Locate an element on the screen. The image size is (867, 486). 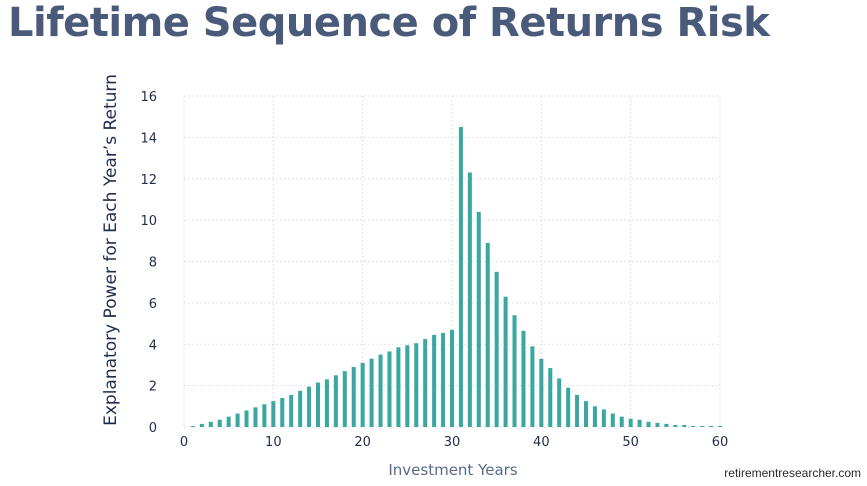
x-axis-label: Investment Years is located at coordinates (452, 470).